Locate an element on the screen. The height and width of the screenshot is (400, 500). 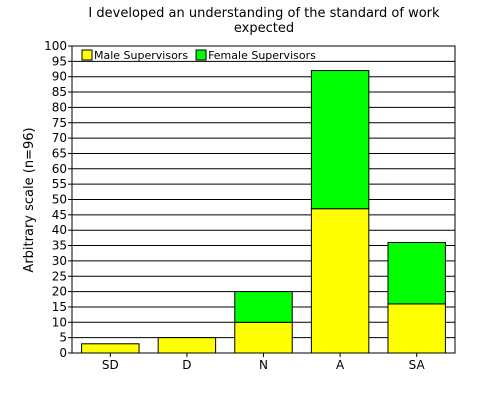
x-tick-label: D is located at coordinates (186, 365).